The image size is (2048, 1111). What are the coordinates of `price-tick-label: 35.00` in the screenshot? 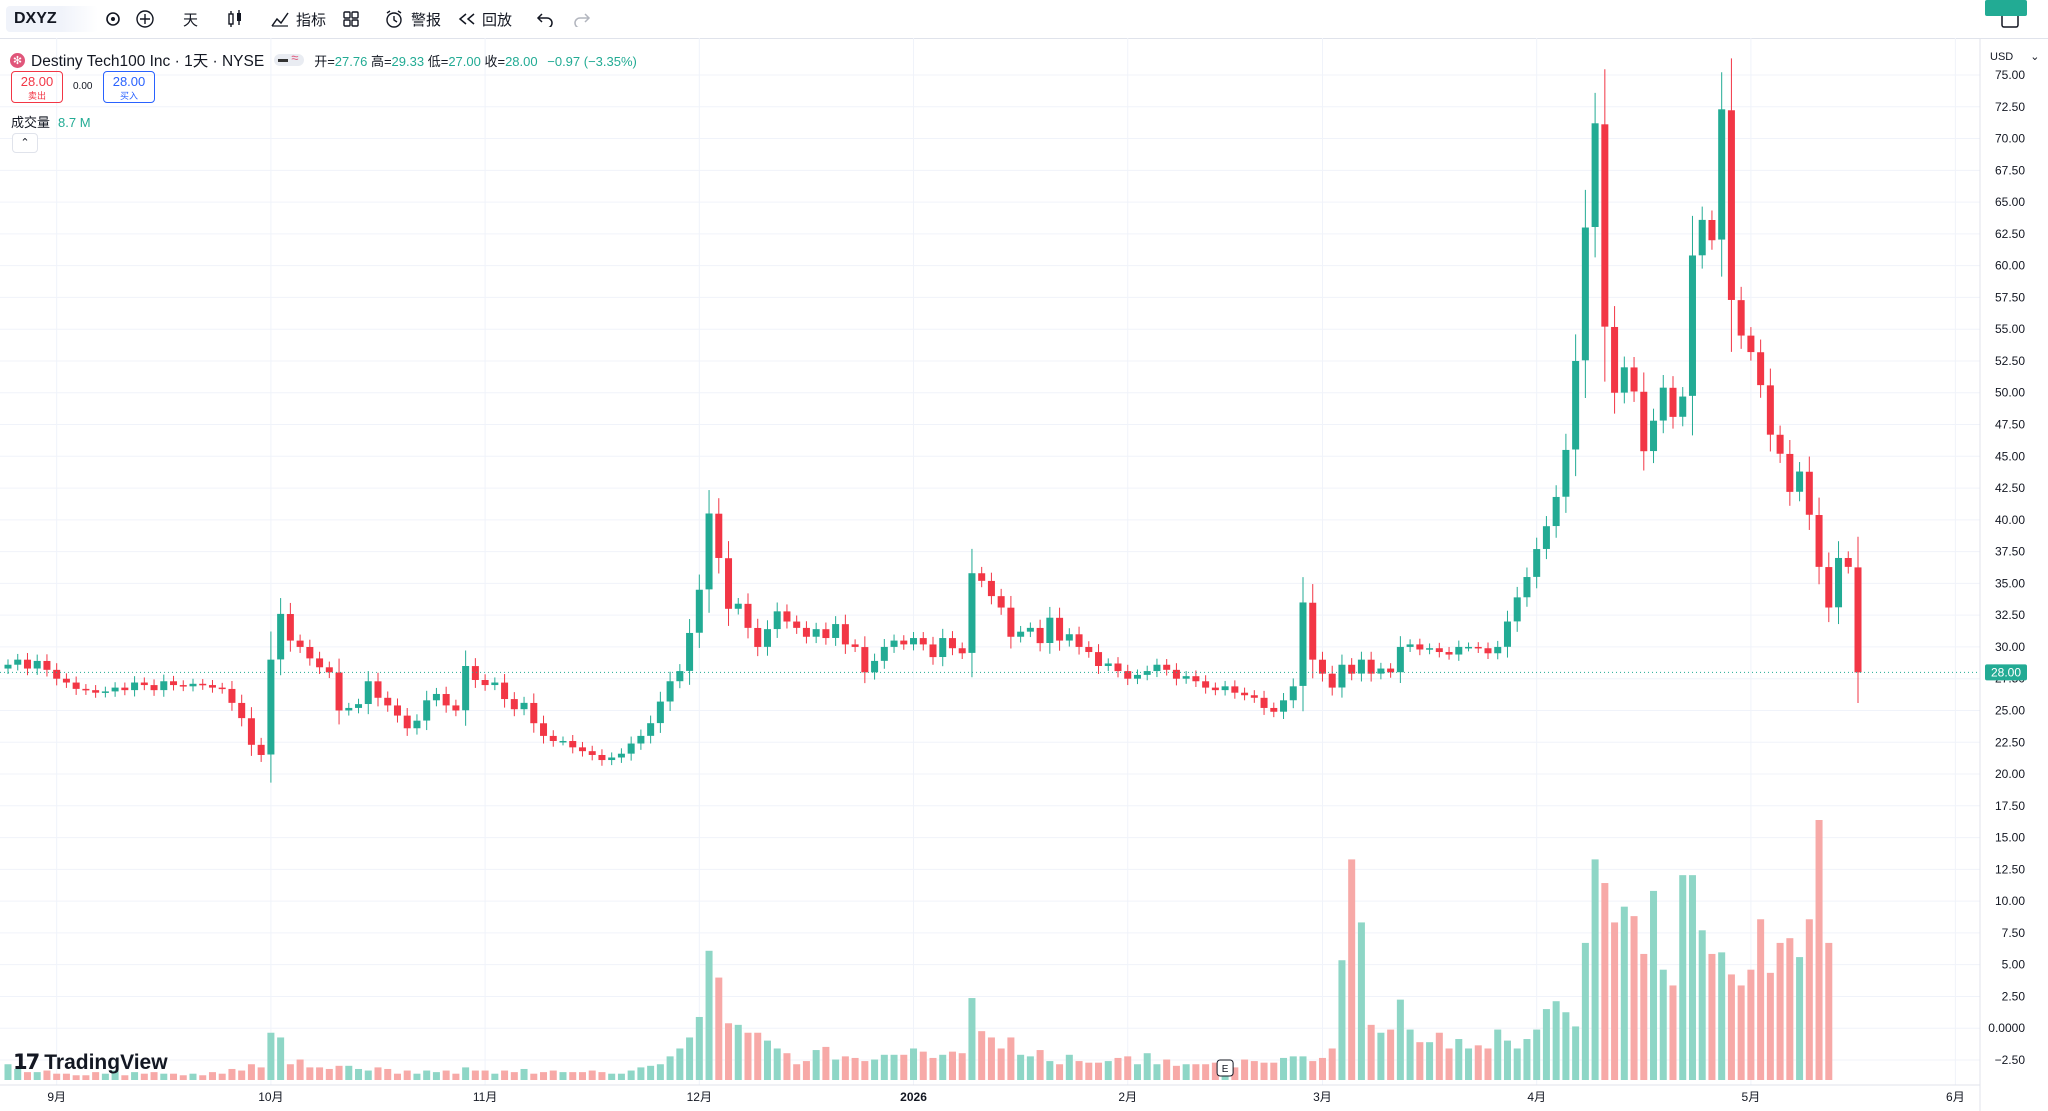 It's located at (2010, 583).